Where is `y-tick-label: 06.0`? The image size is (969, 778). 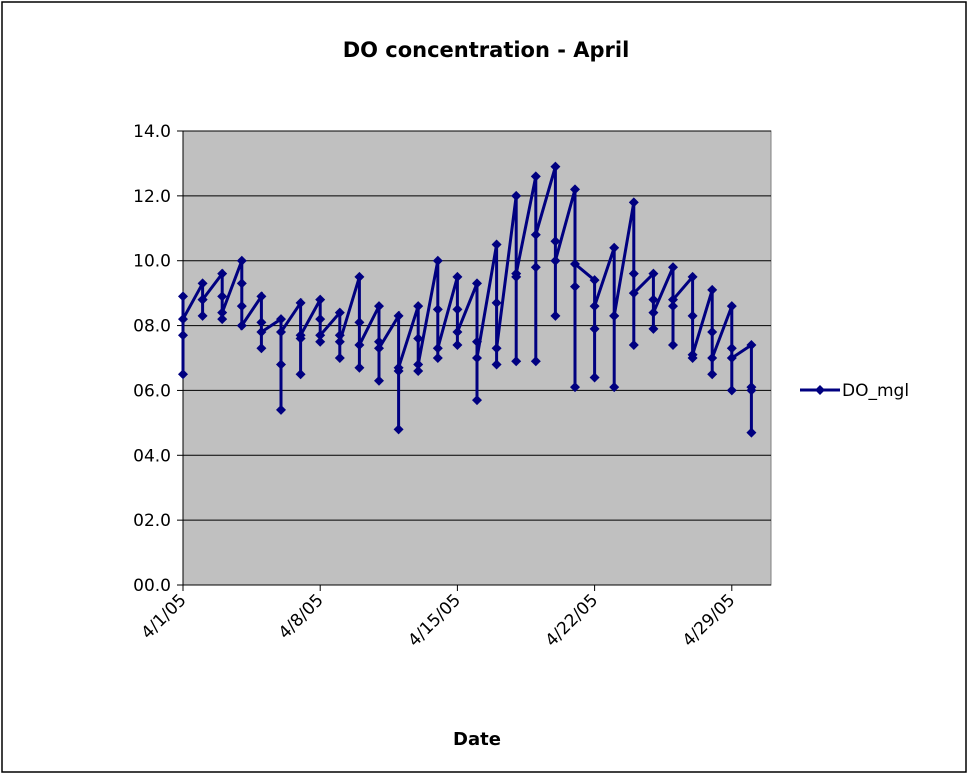 y-tick-label: 06.0 is located at coordinates (152, 391).